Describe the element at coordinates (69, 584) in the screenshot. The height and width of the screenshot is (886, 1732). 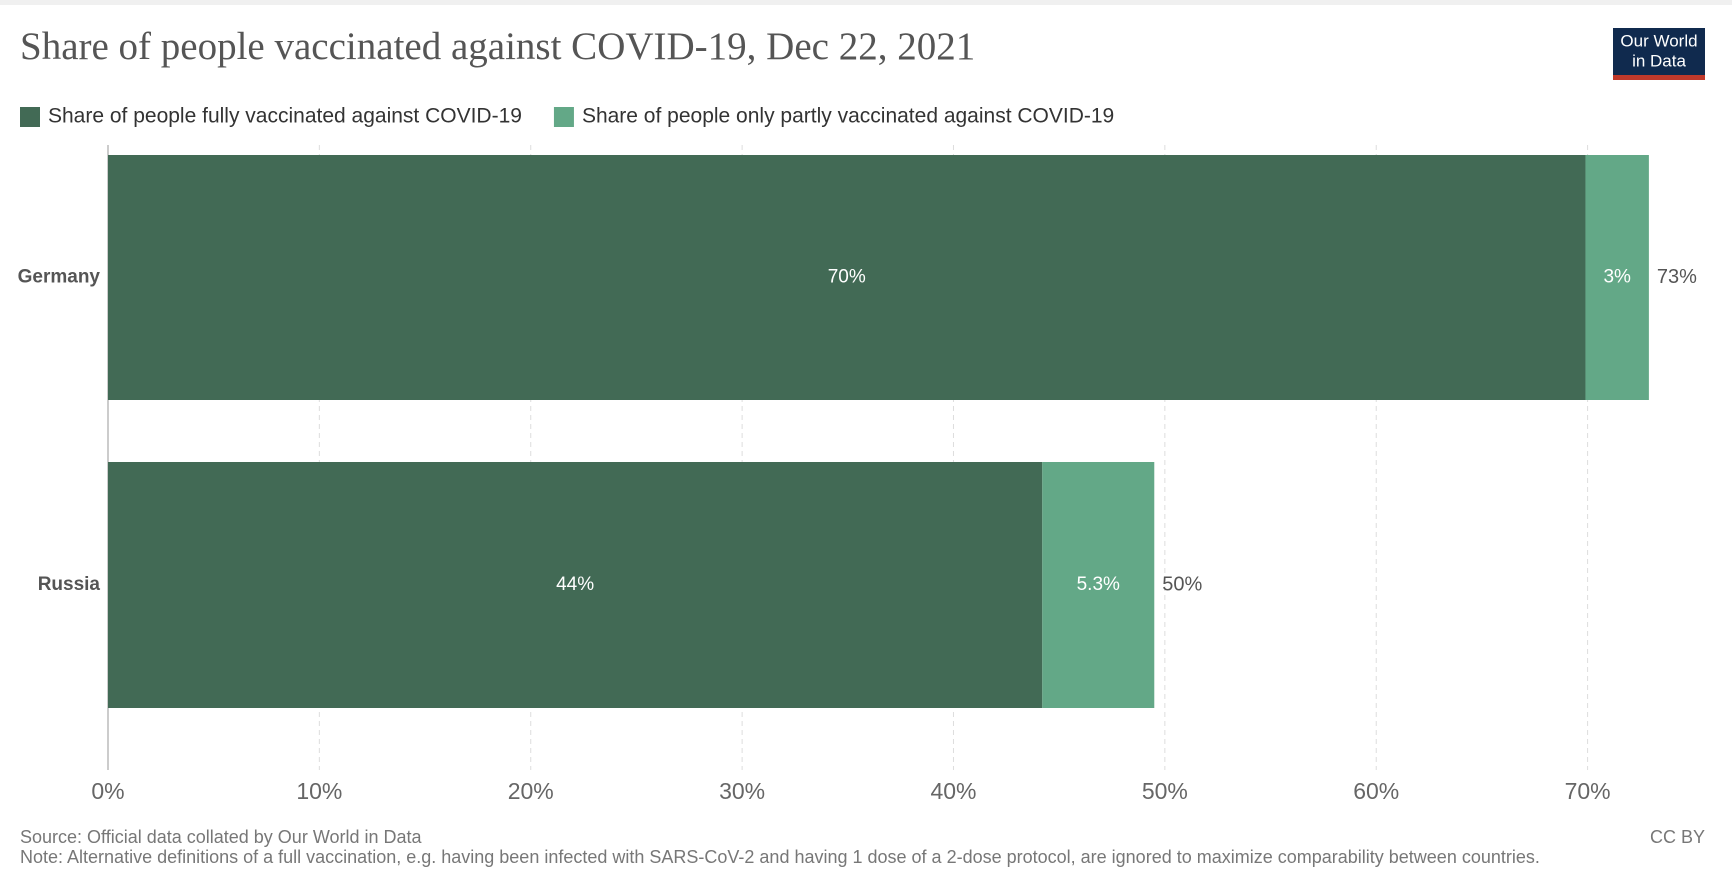
I see `y-tick-label: Russia` at that location.